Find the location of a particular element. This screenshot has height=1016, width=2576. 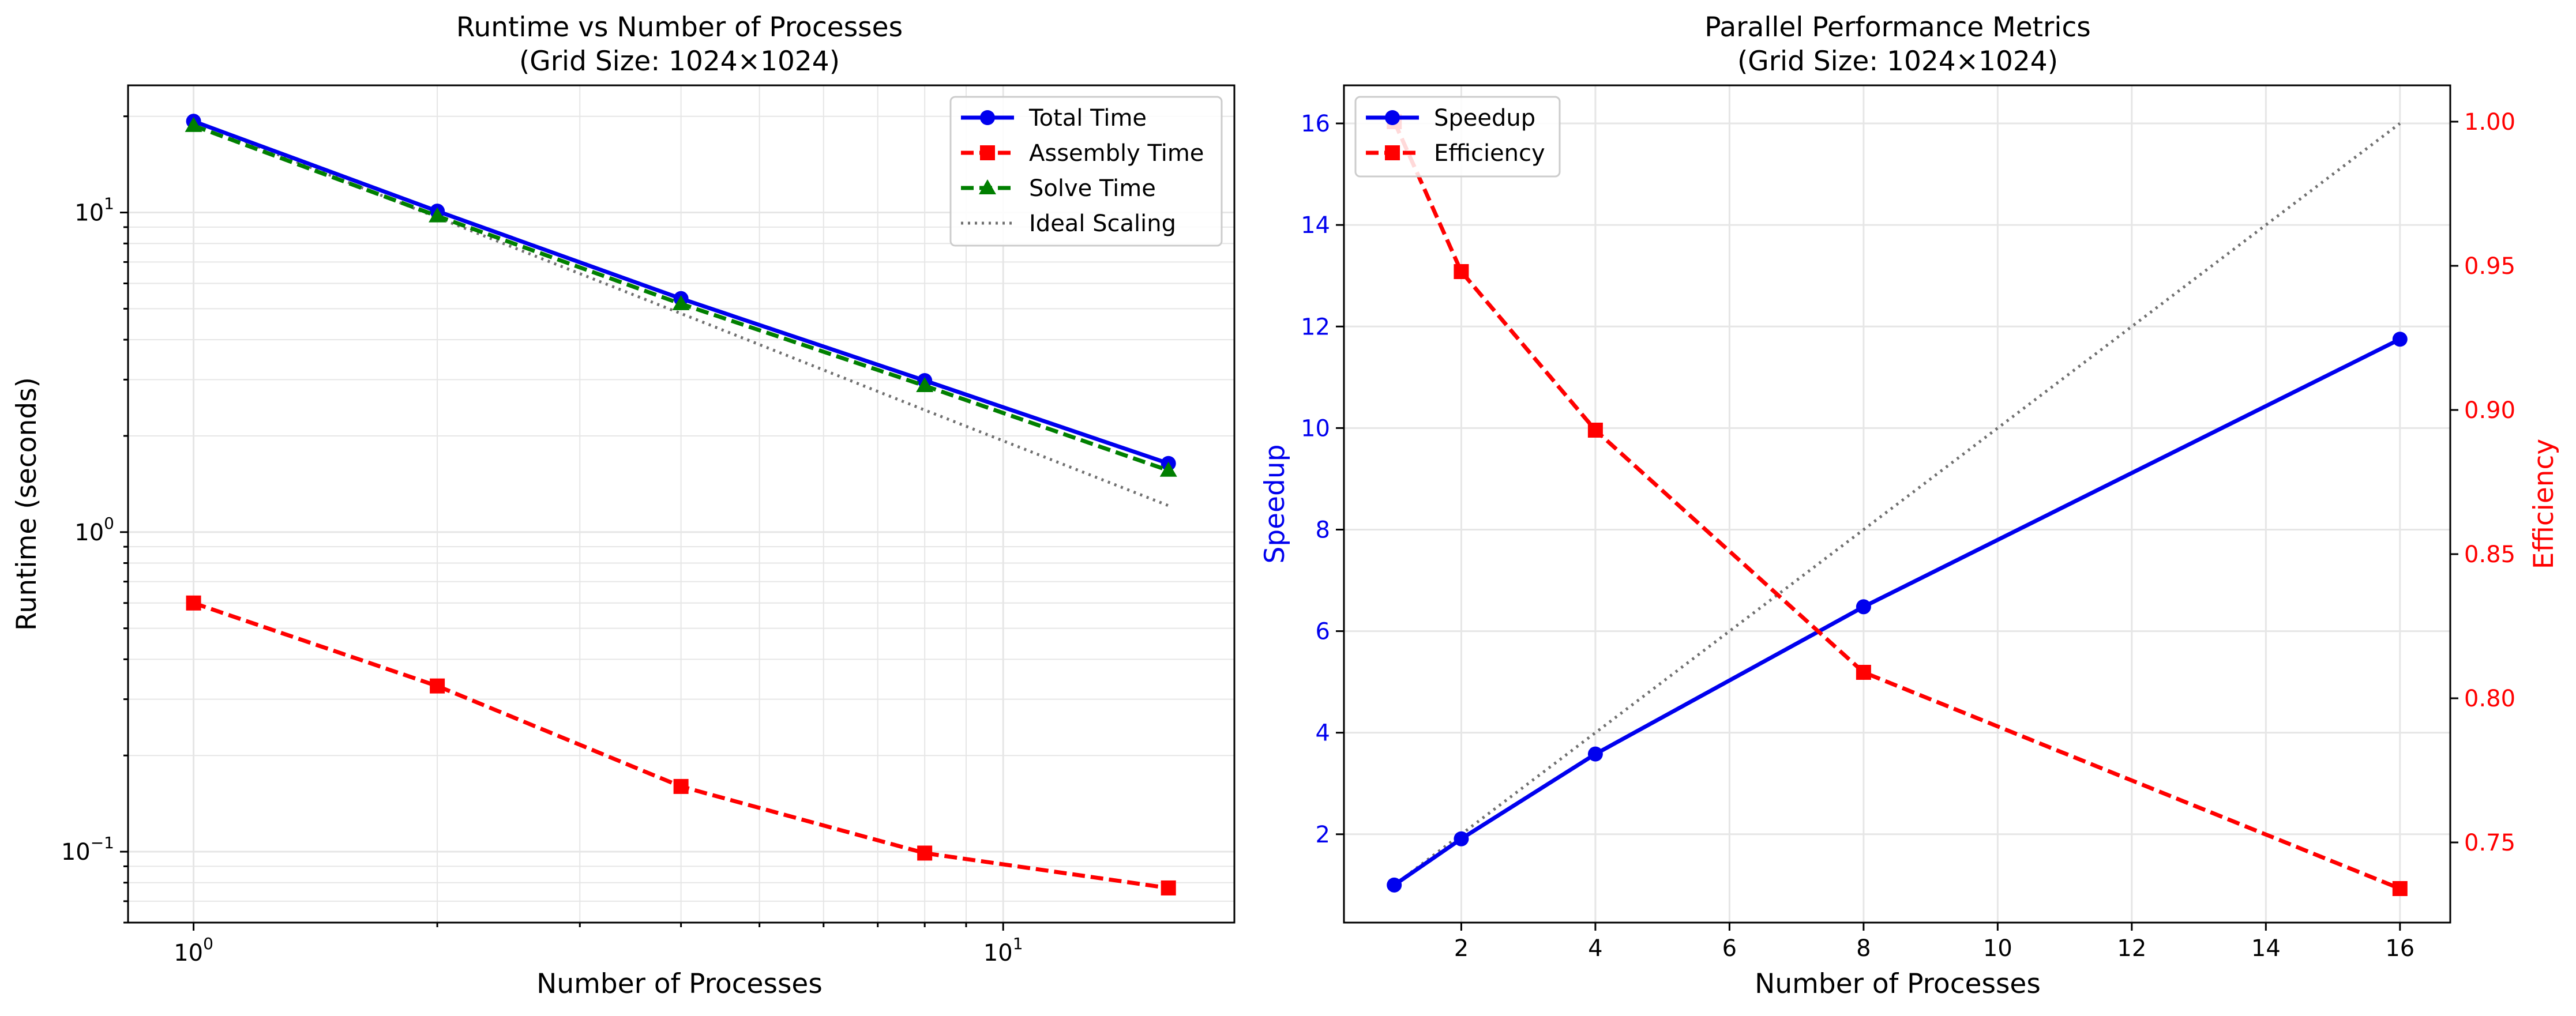

chart1-y-tick-label: 10⁻¹ is located at coordinates (88, 849).